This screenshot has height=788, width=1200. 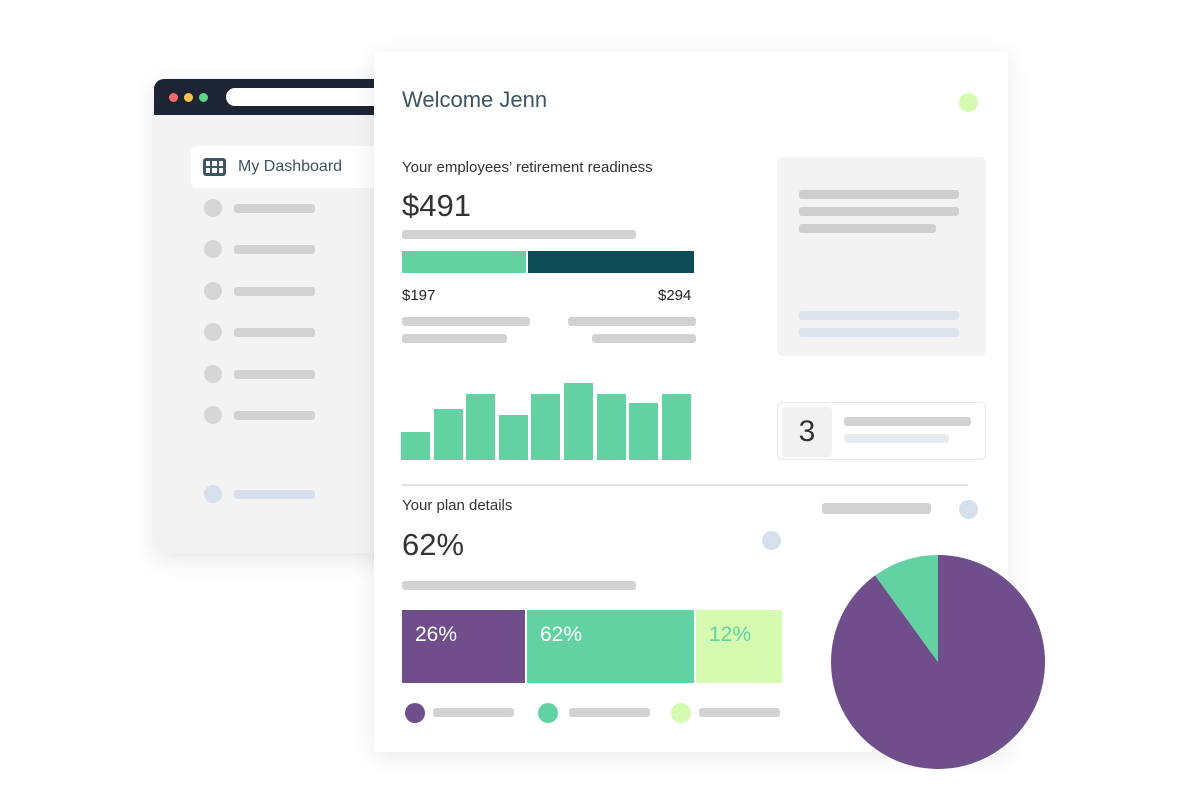 I want to click on legend-swatch-green, so click(x=548, y=713).